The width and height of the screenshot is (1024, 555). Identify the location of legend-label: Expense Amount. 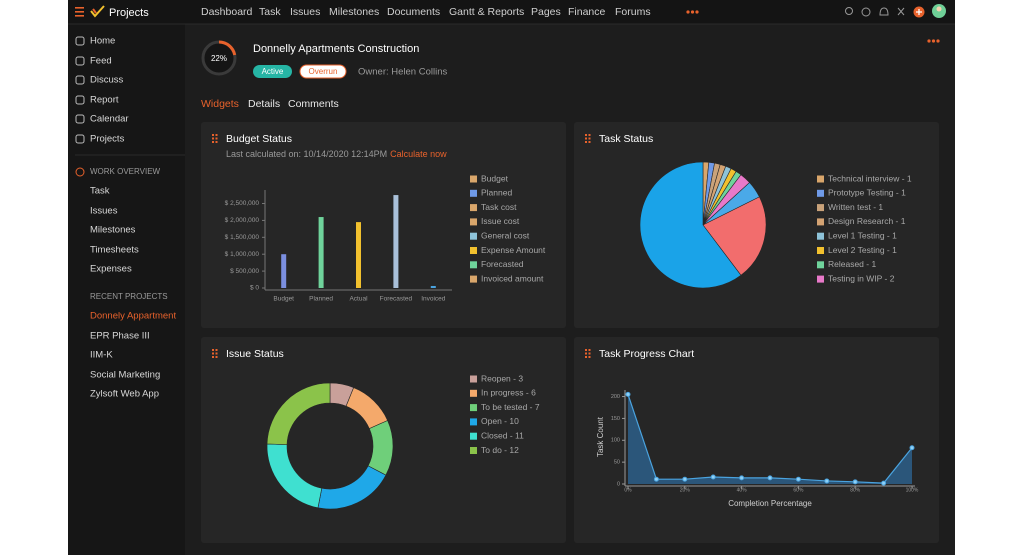
(513, 250).